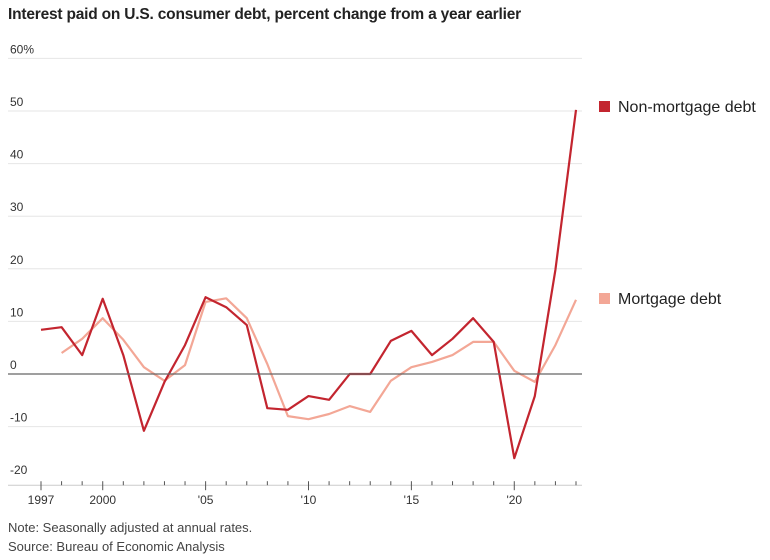 The width and height of the screenshot is (770, 560). What do you see at coordinates (17, 207) in the screenshot?
I see `y-tick-label: 30` at bounding box center [17, 207].